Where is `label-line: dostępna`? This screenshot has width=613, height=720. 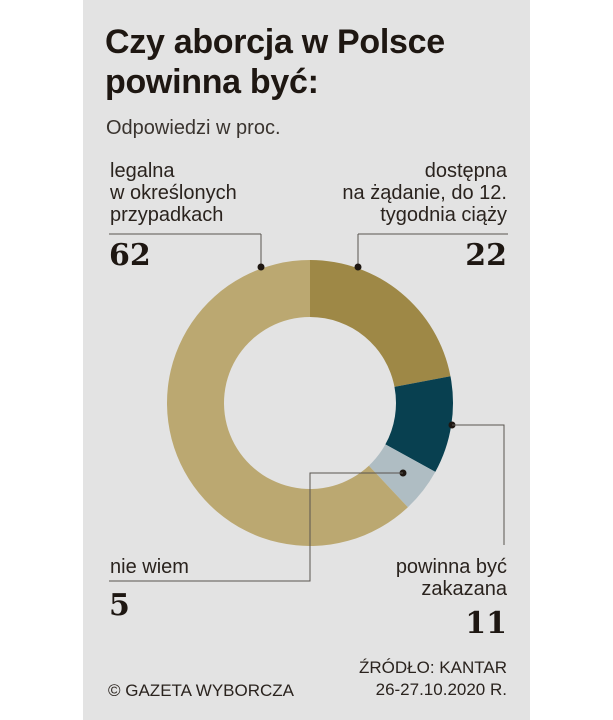 label-line: dostępna is located at coordinates (465, 171).